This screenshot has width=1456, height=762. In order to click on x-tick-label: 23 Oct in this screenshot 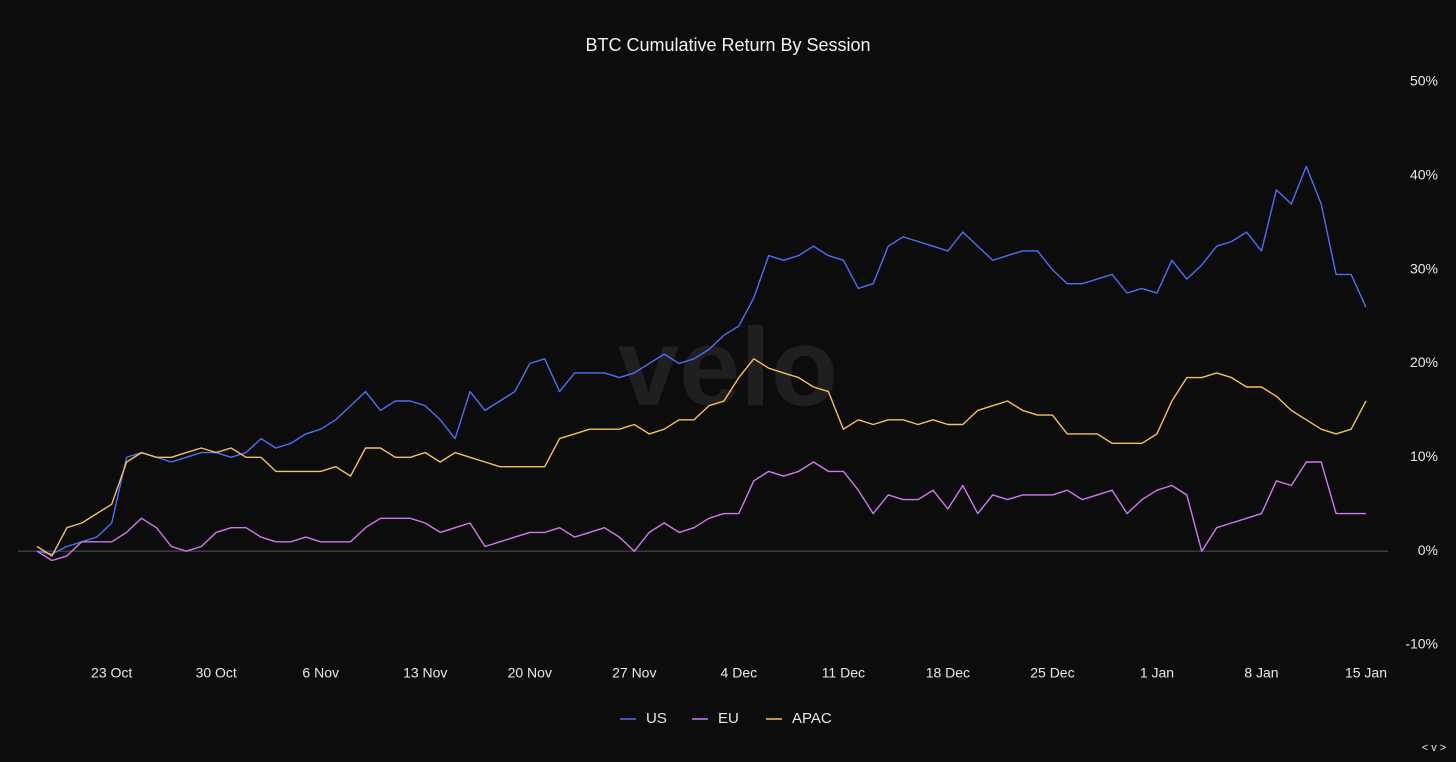, I will do `click(111, 673)`.